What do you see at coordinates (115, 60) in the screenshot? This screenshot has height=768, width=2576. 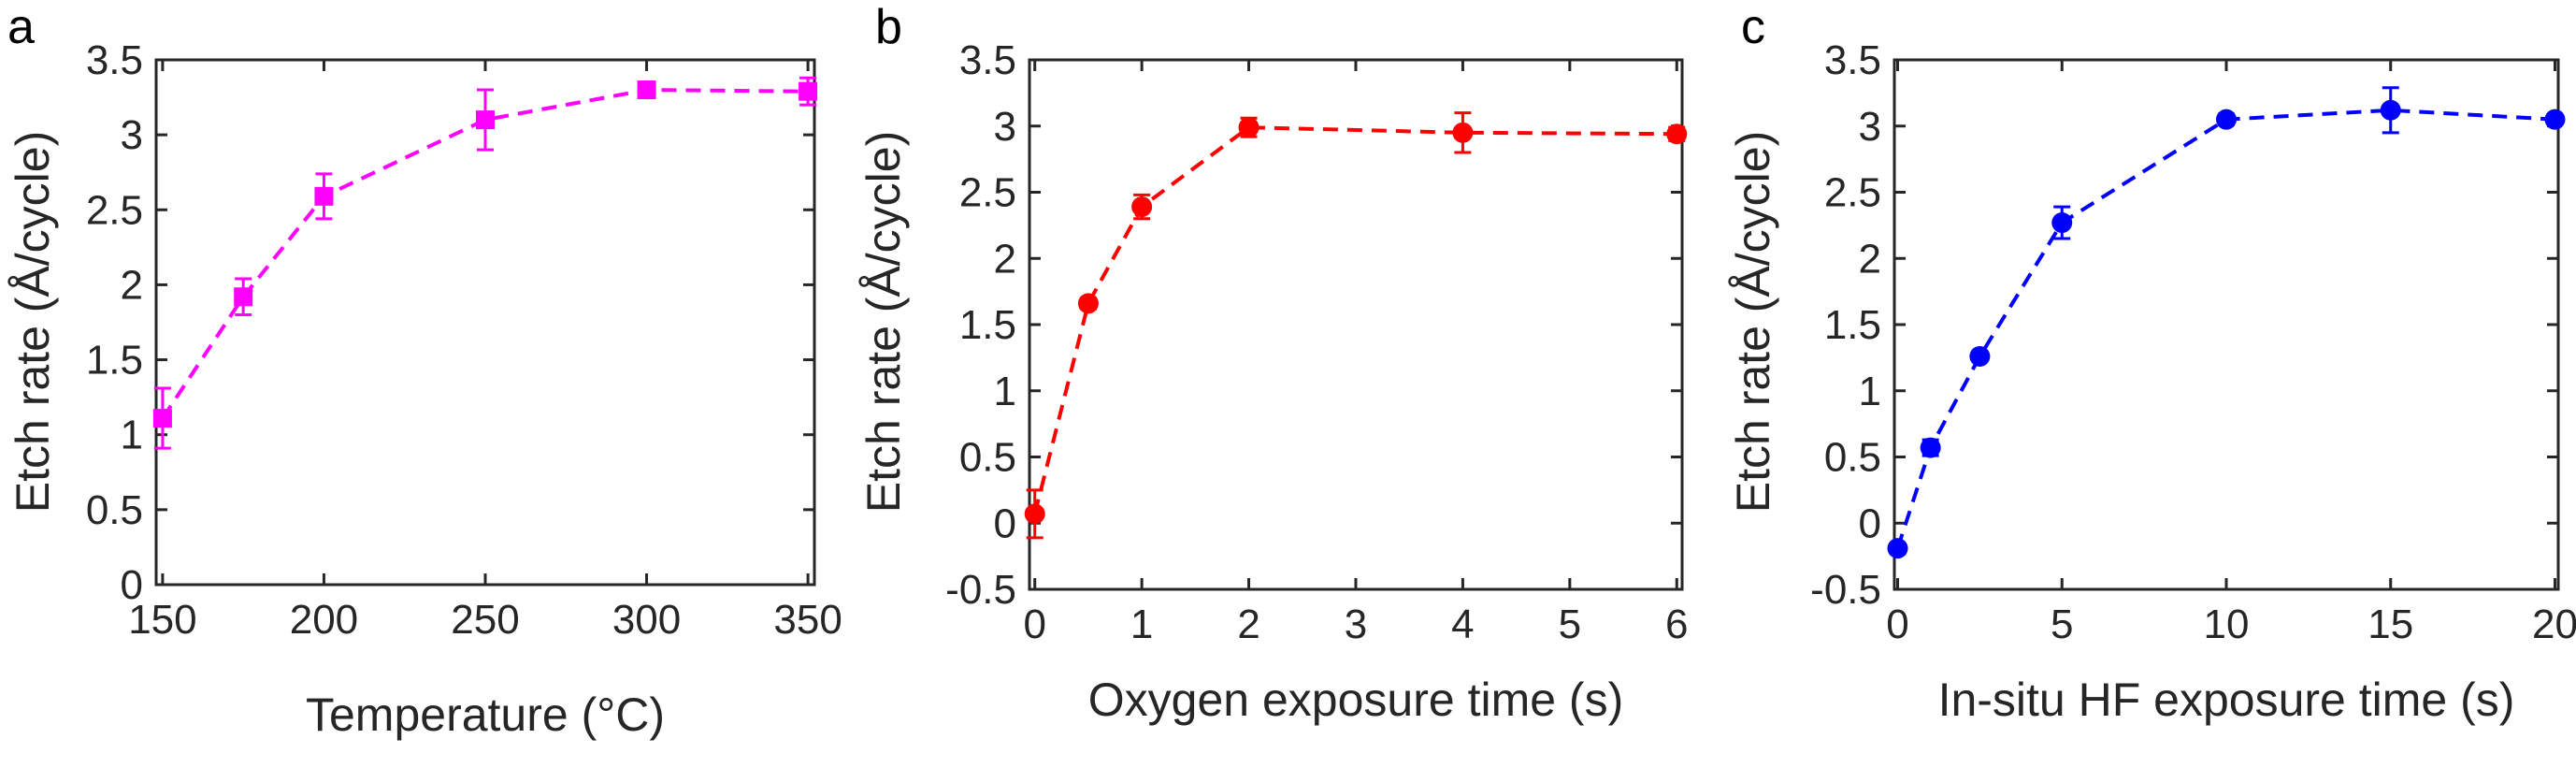 I see `panel-a-y-tick-label: 3.5` at bounding box center [115, 60].